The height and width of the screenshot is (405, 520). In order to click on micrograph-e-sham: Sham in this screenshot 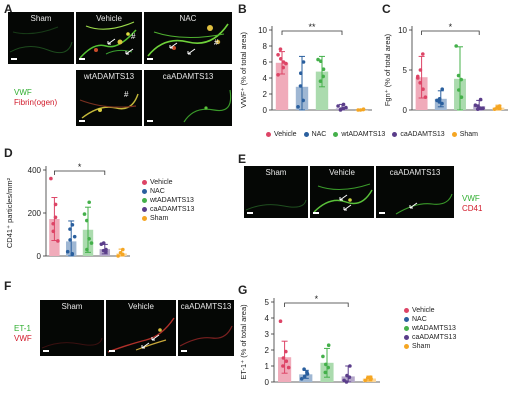, I will do `click(276, 192)`.